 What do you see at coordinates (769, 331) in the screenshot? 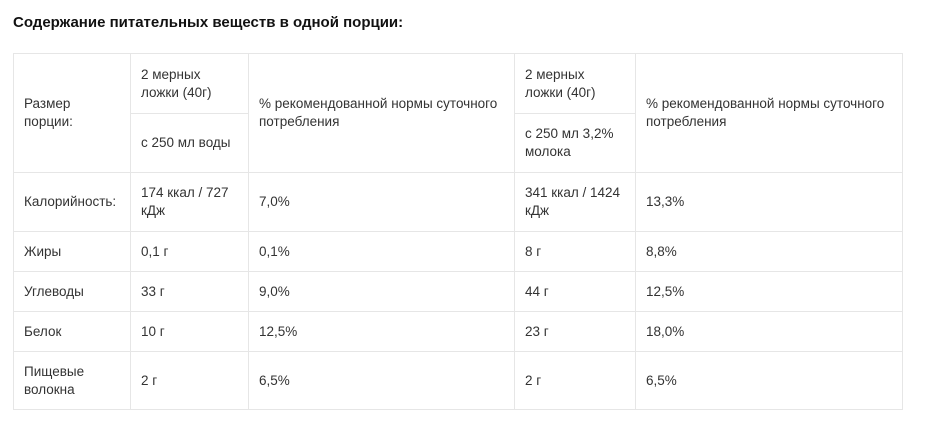
I see `milk-percent: 18,0%` at bounding box center [769, 331].